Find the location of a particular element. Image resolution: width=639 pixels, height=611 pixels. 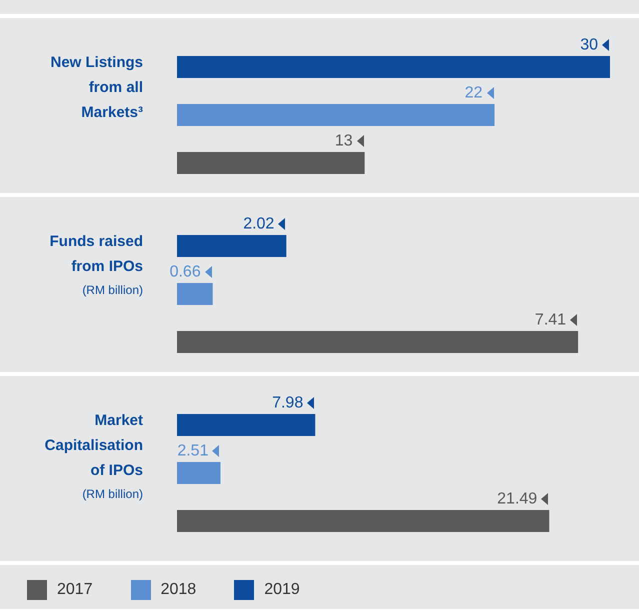

data-label: 2.51 is located at coordinates (193, 451).